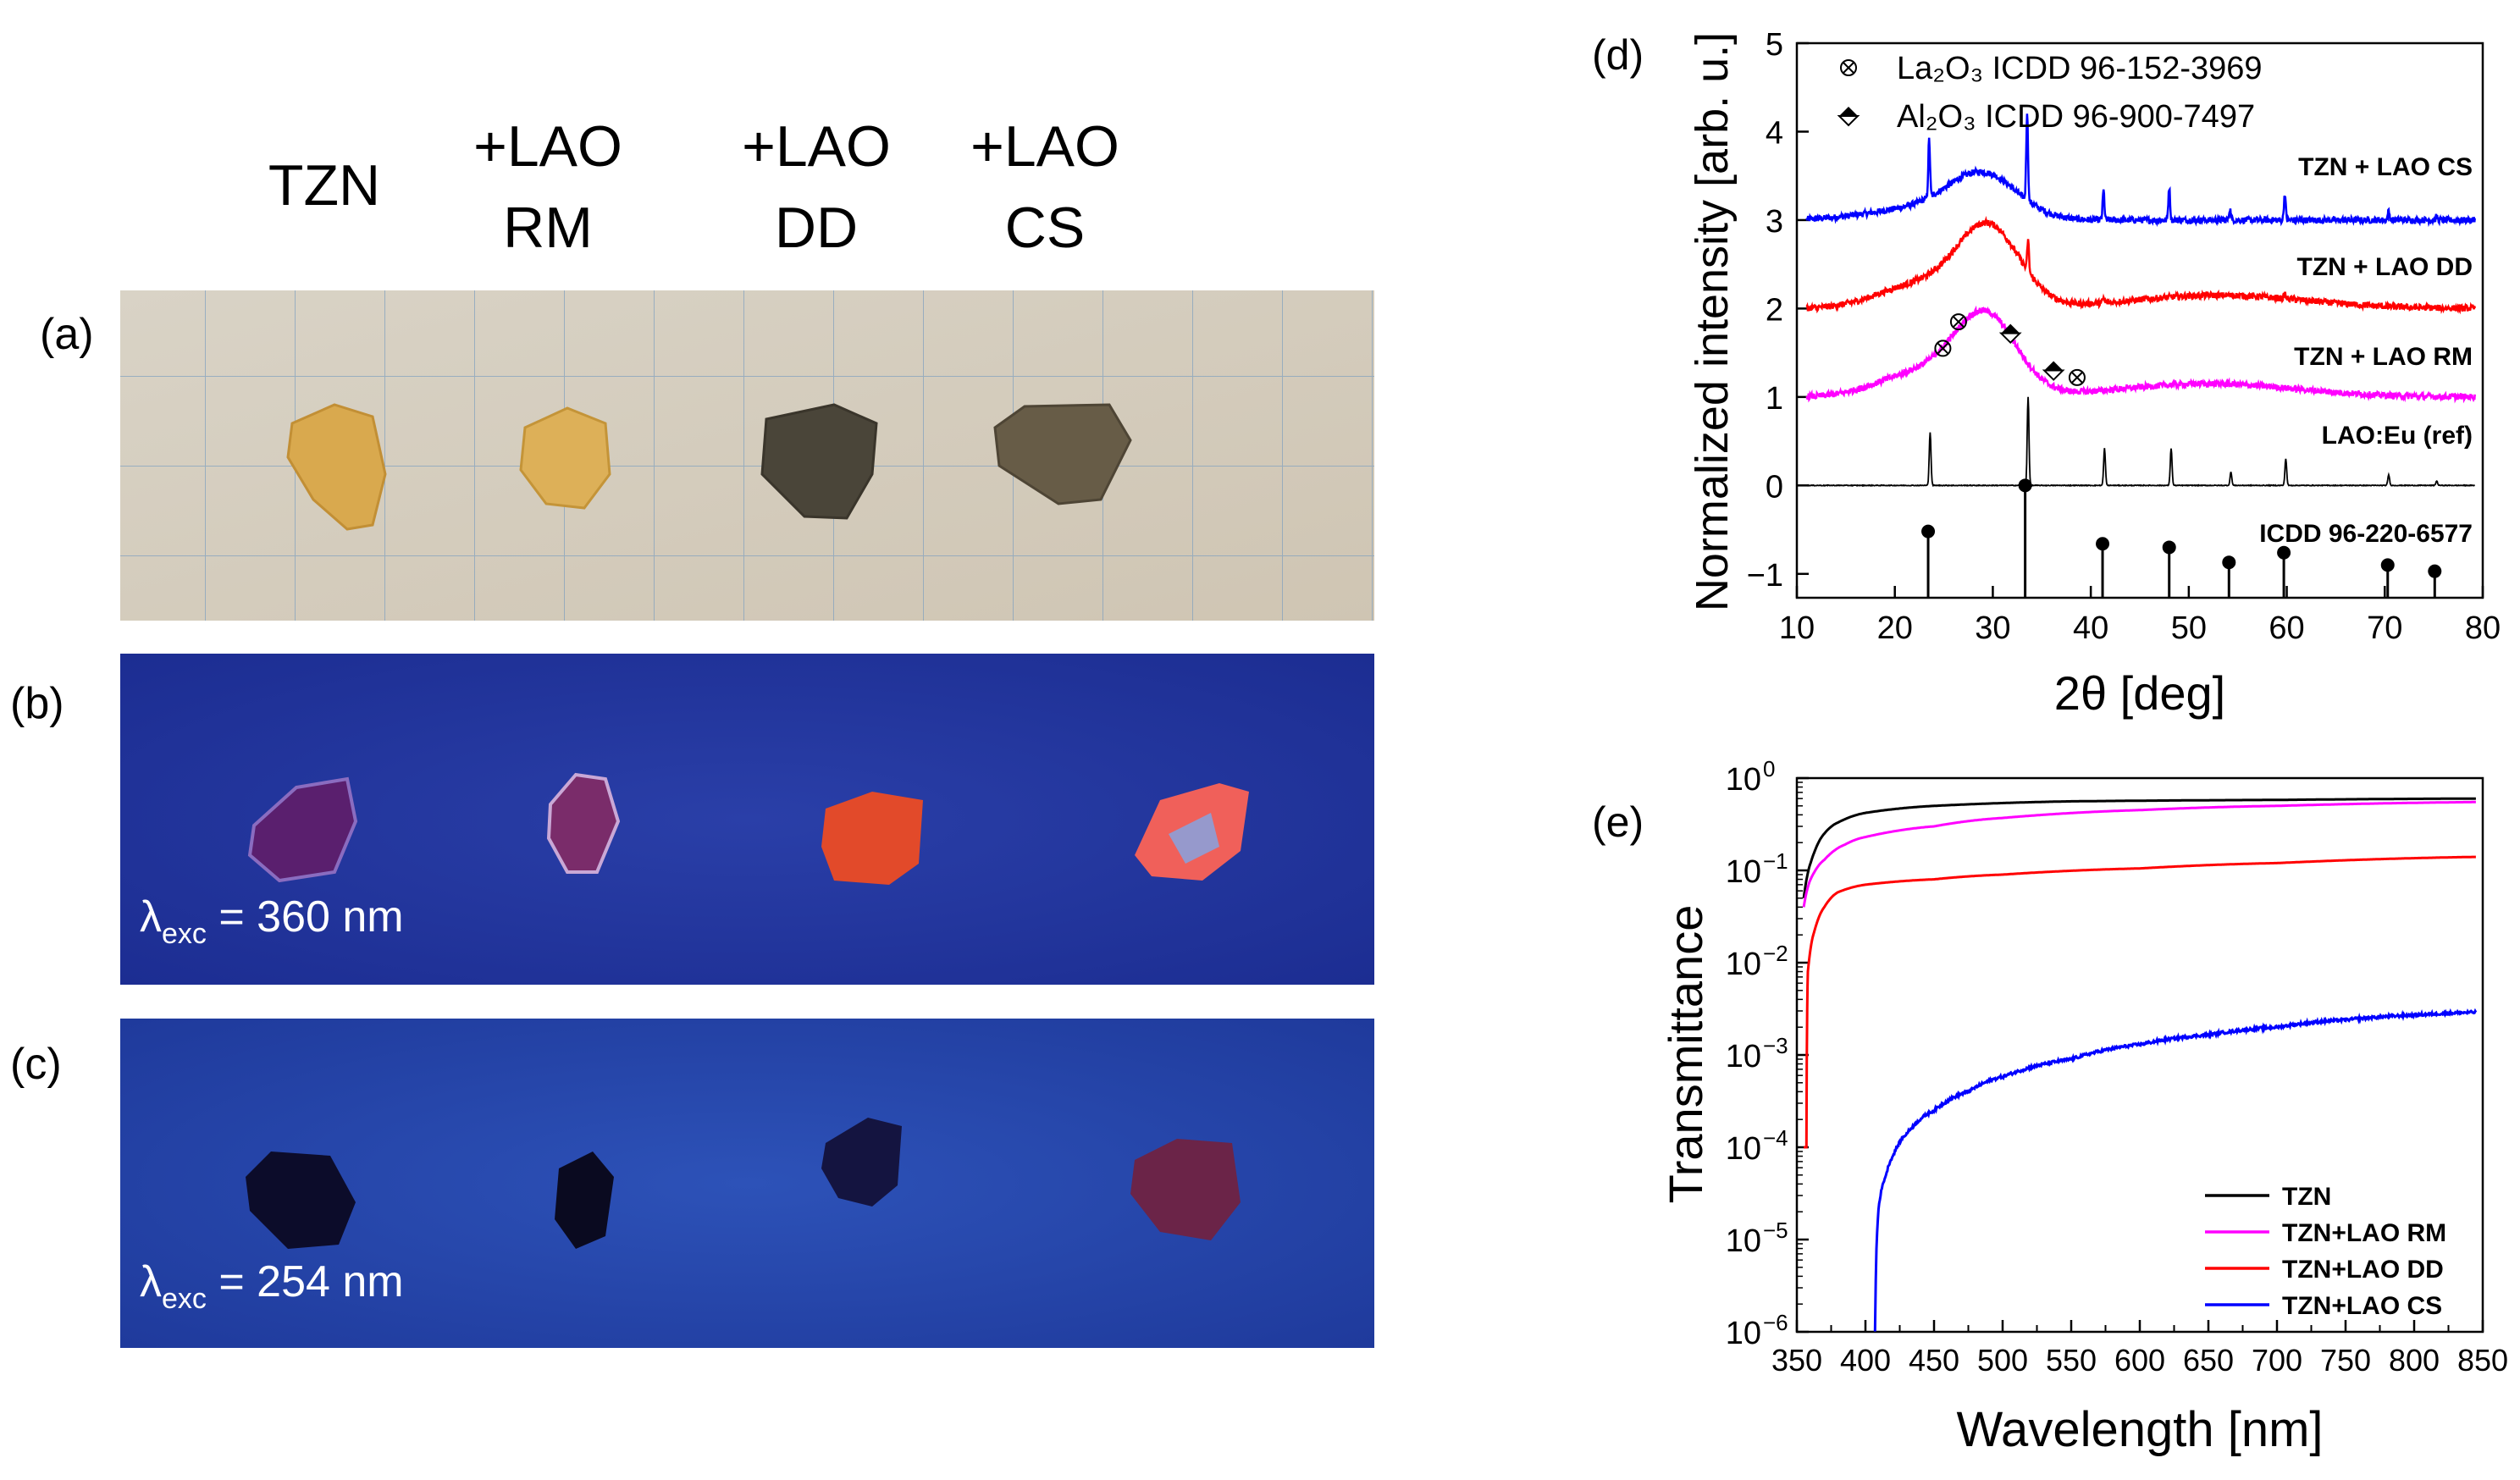  Describe the element at coordinates (2383, 357) in the screenshot. I see `series-label: TZN + LAO RM` at that location.